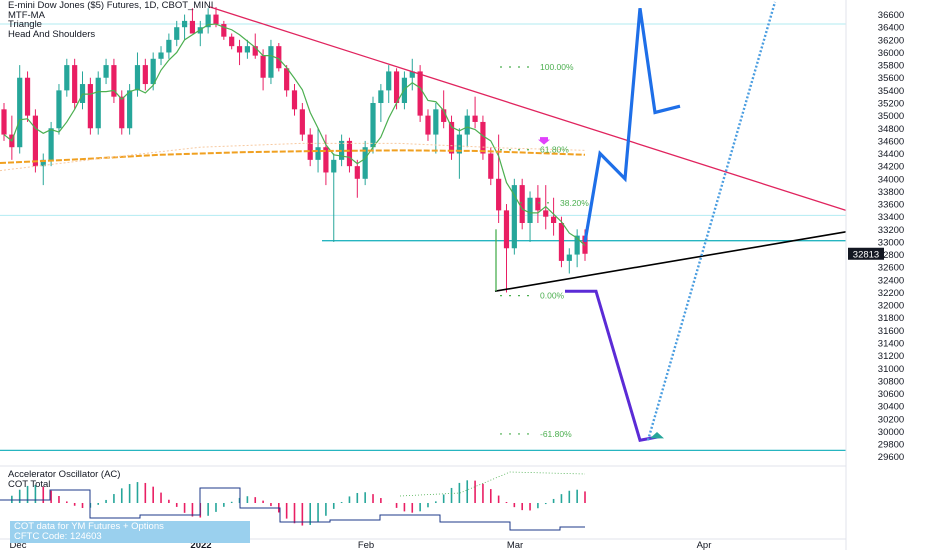 This screenshot has height=550, width=932. Describe the element at coordinates (891, 40) in the screenshot. I see `price-tick-label: 36200` at that location.